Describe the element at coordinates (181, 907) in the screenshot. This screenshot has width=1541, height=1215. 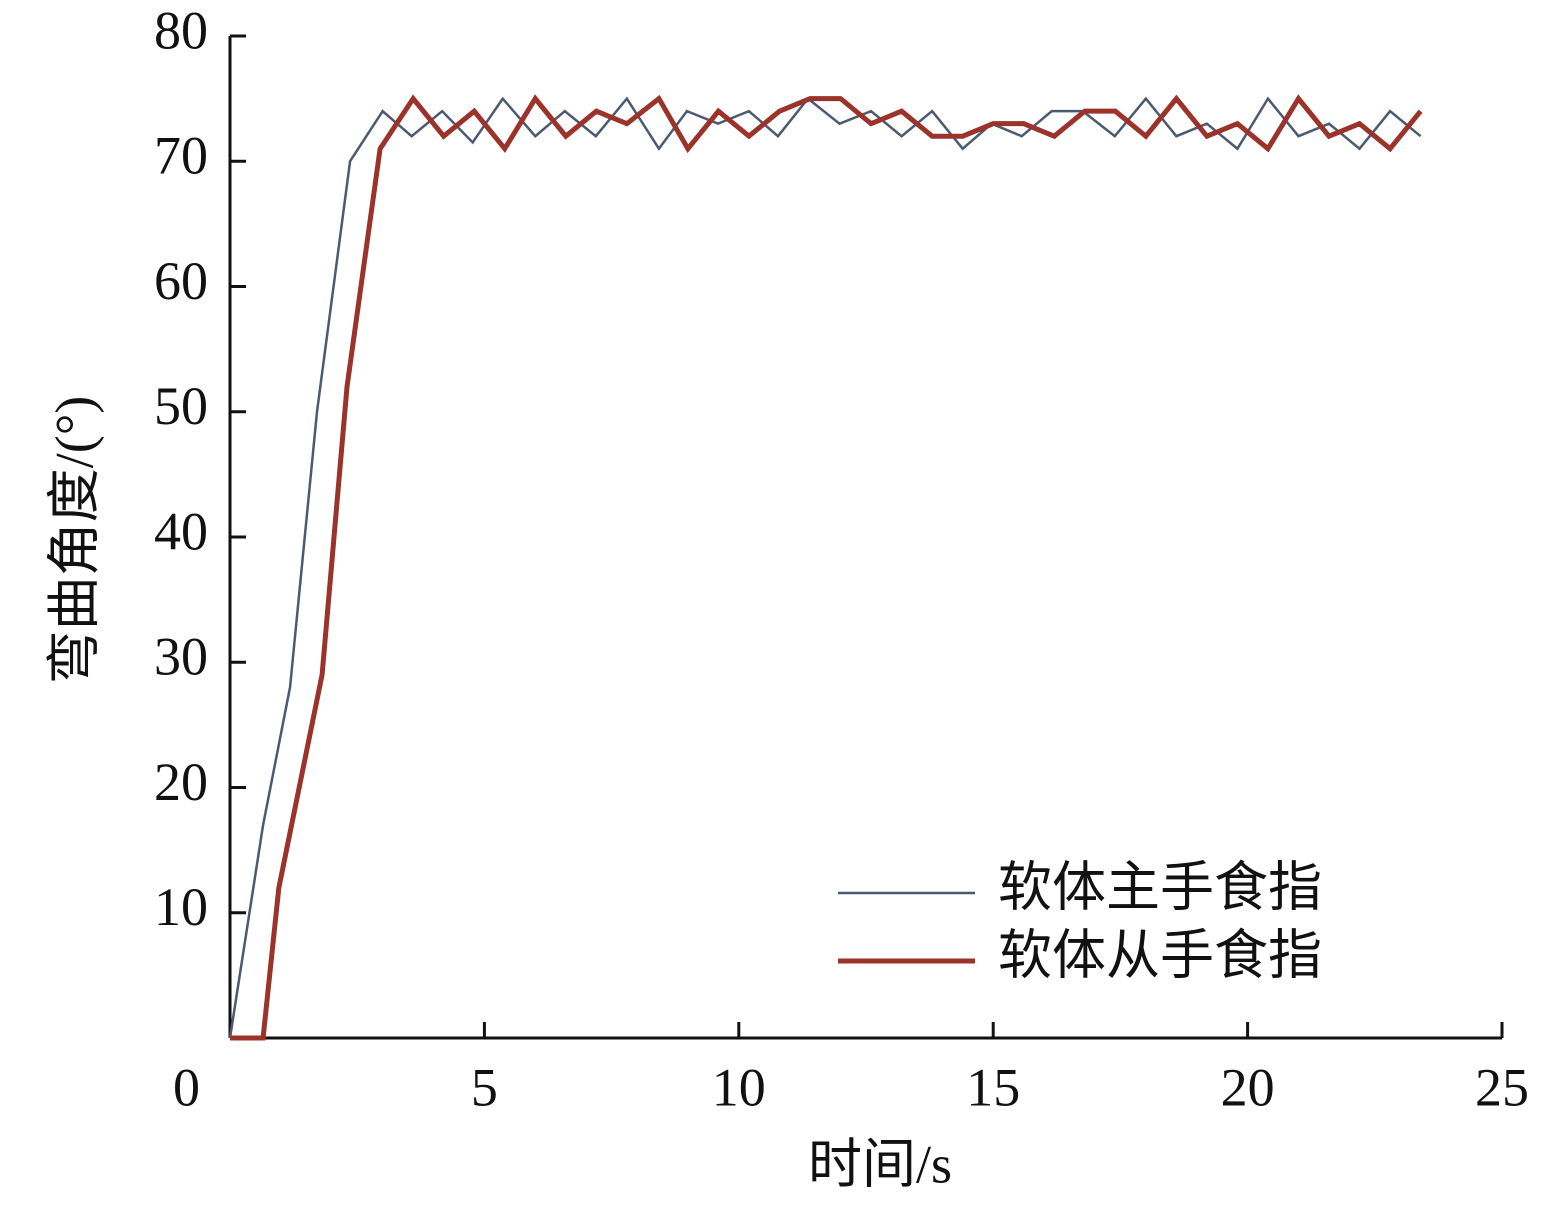
I see `y-tick-label: 10` at that location.